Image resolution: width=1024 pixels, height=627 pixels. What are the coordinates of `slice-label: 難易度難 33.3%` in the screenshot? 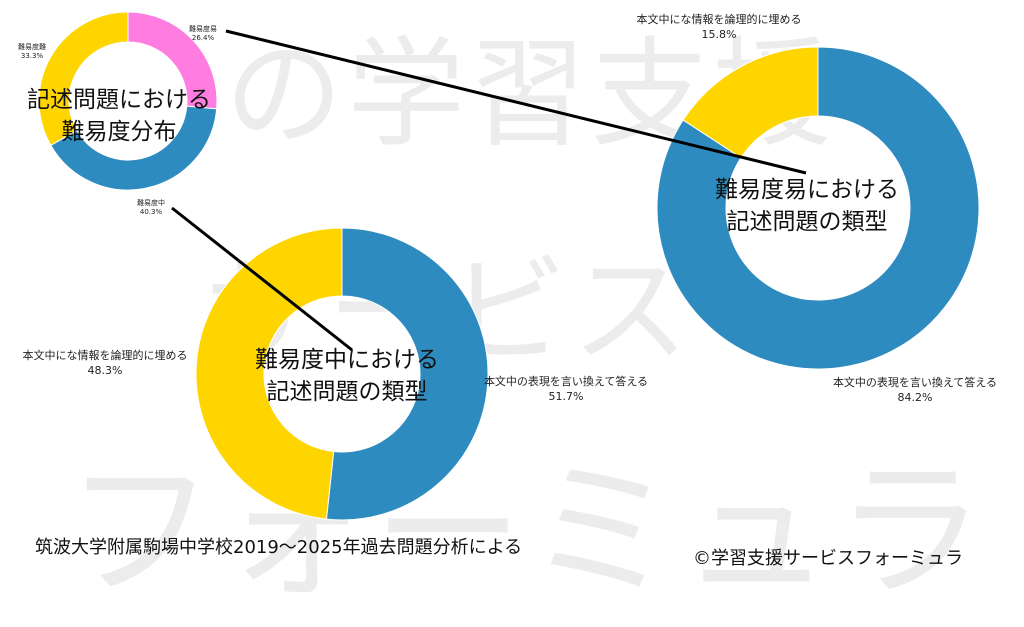 It's located at (32, 52).